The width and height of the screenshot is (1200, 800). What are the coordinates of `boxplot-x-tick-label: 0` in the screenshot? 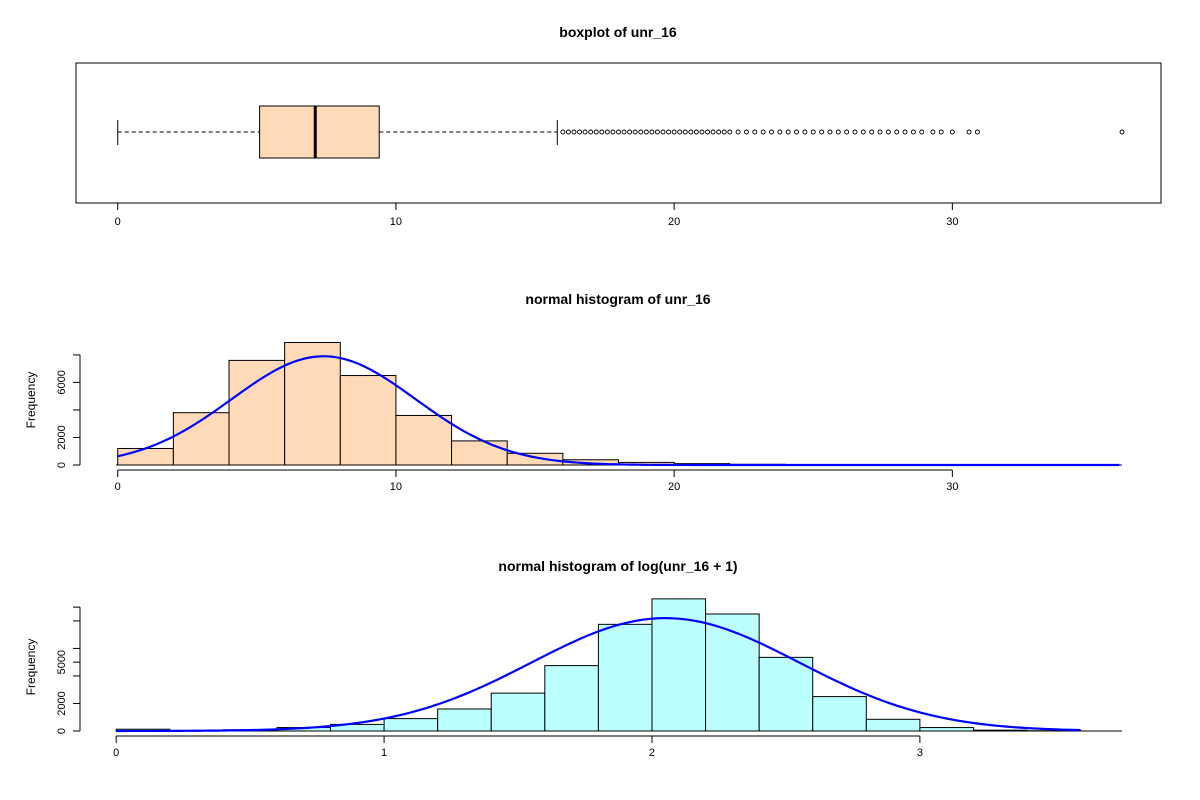 It's located at (118, 222).